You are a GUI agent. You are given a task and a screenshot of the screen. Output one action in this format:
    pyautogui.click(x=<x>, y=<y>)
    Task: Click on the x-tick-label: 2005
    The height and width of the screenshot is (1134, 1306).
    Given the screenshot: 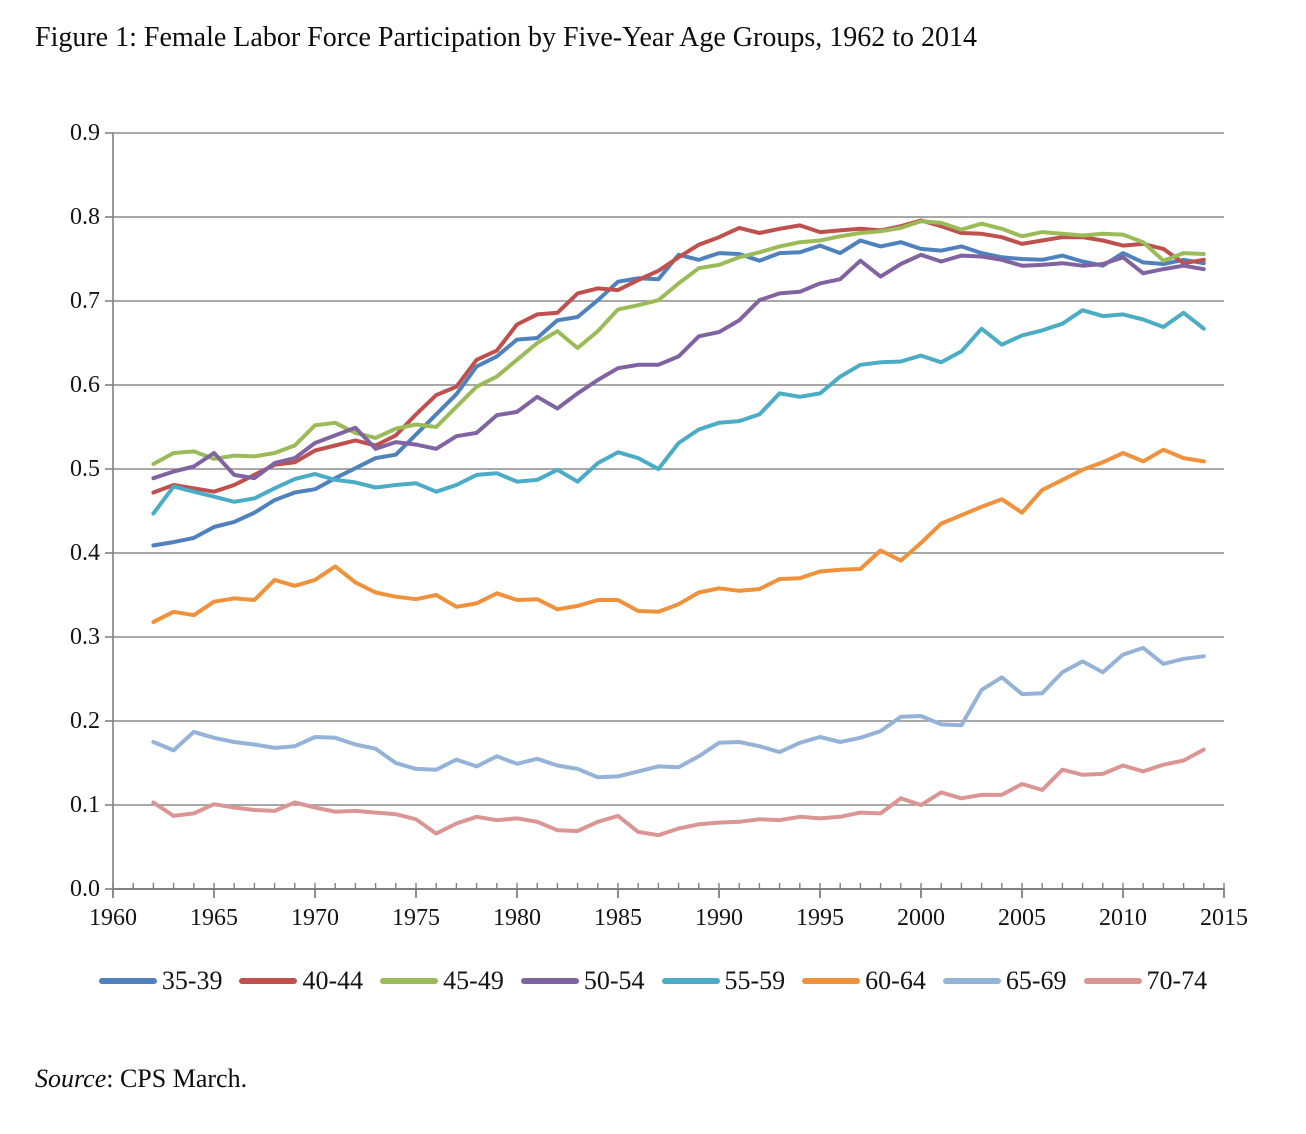 What is the action you would take?
    pyautogui.click(x=1022, y=918)
    